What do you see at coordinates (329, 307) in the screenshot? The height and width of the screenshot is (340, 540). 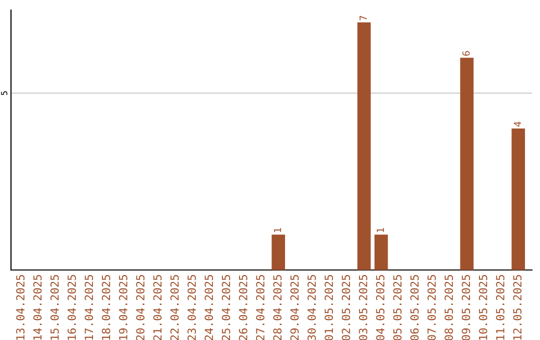 I see `x-tick-label: 01.05.2025` at bounding box center [329, 307].